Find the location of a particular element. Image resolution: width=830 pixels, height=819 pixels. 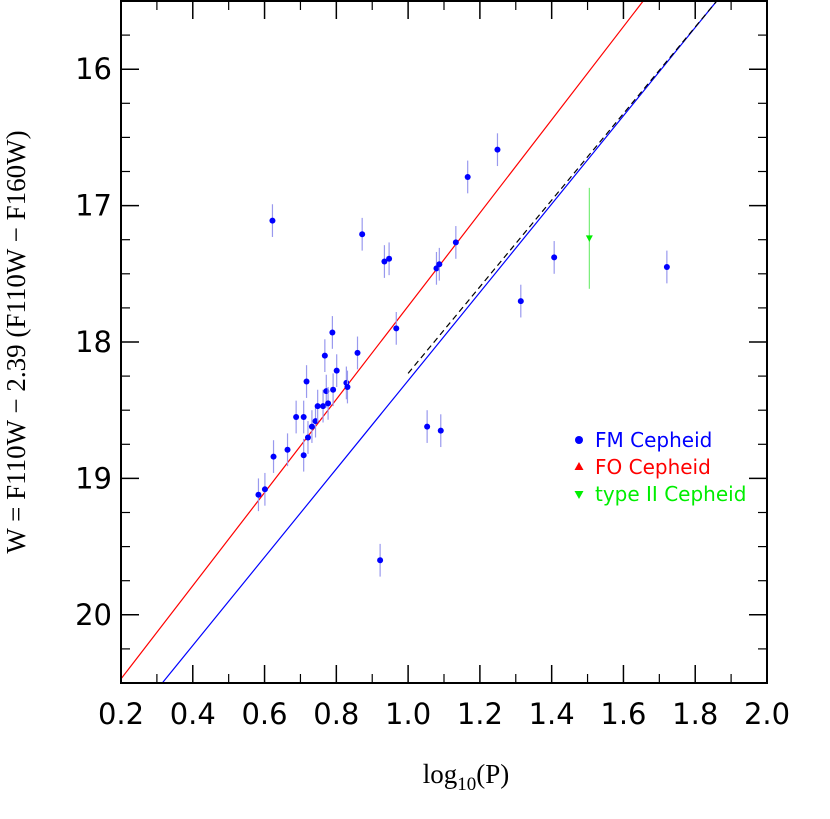

legend-marker-fm is located at coordinates (579, 440).